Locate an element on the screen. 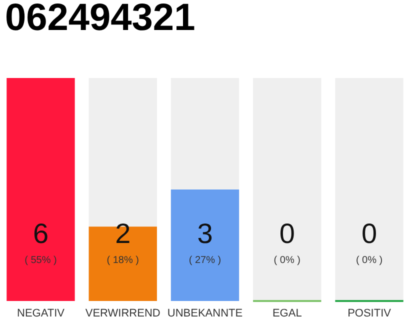  annotation: ( 18% ) is located at coordinates (122, 260).